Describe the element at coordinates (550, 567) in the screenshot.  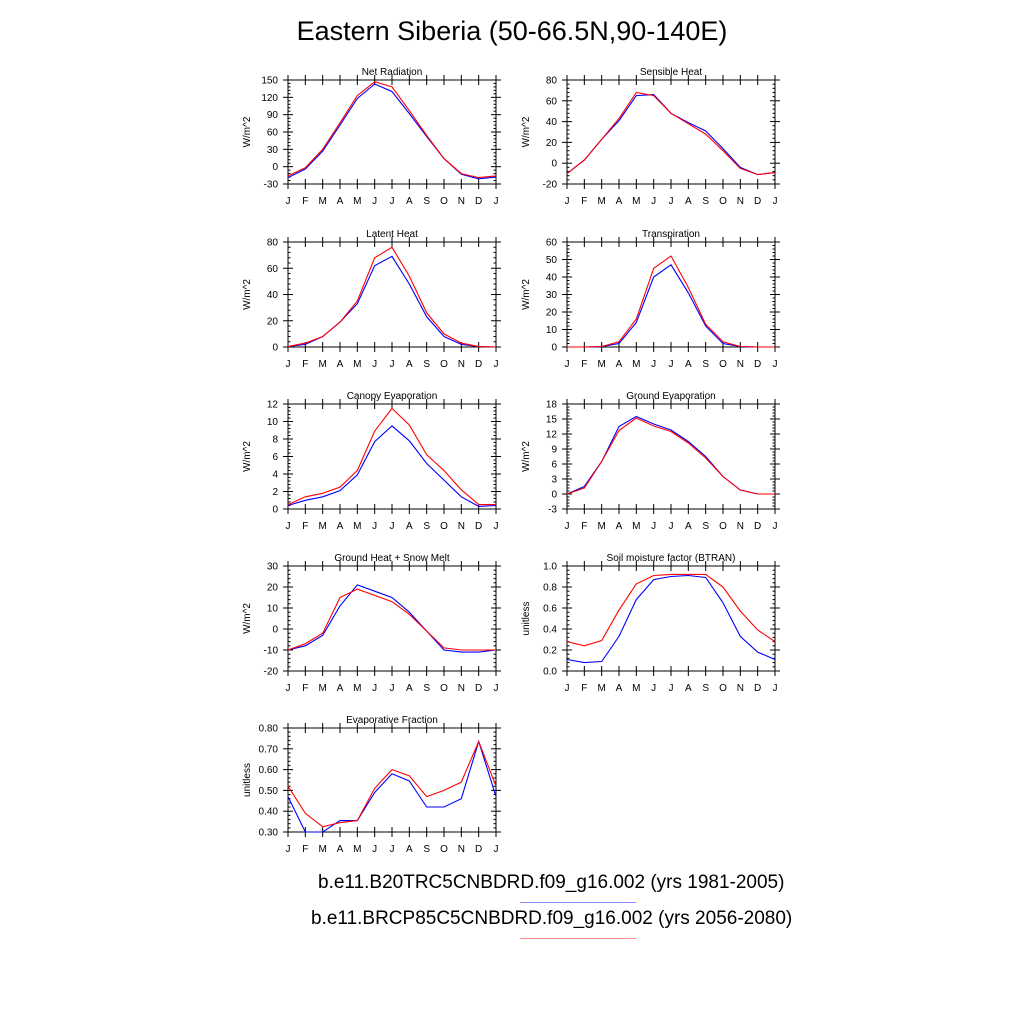
I see `y-tick-label: 1.0` at that location.